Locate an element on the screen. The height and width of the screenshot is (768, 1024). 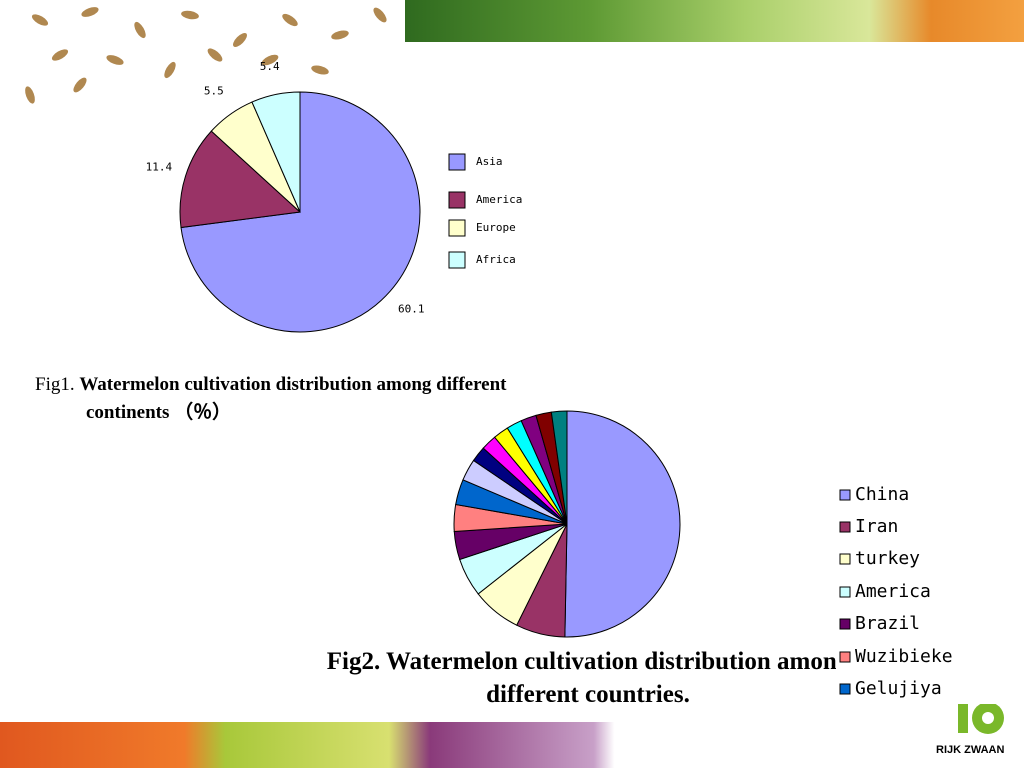
data-label: 60.1 is located at coordinates (411, 309).